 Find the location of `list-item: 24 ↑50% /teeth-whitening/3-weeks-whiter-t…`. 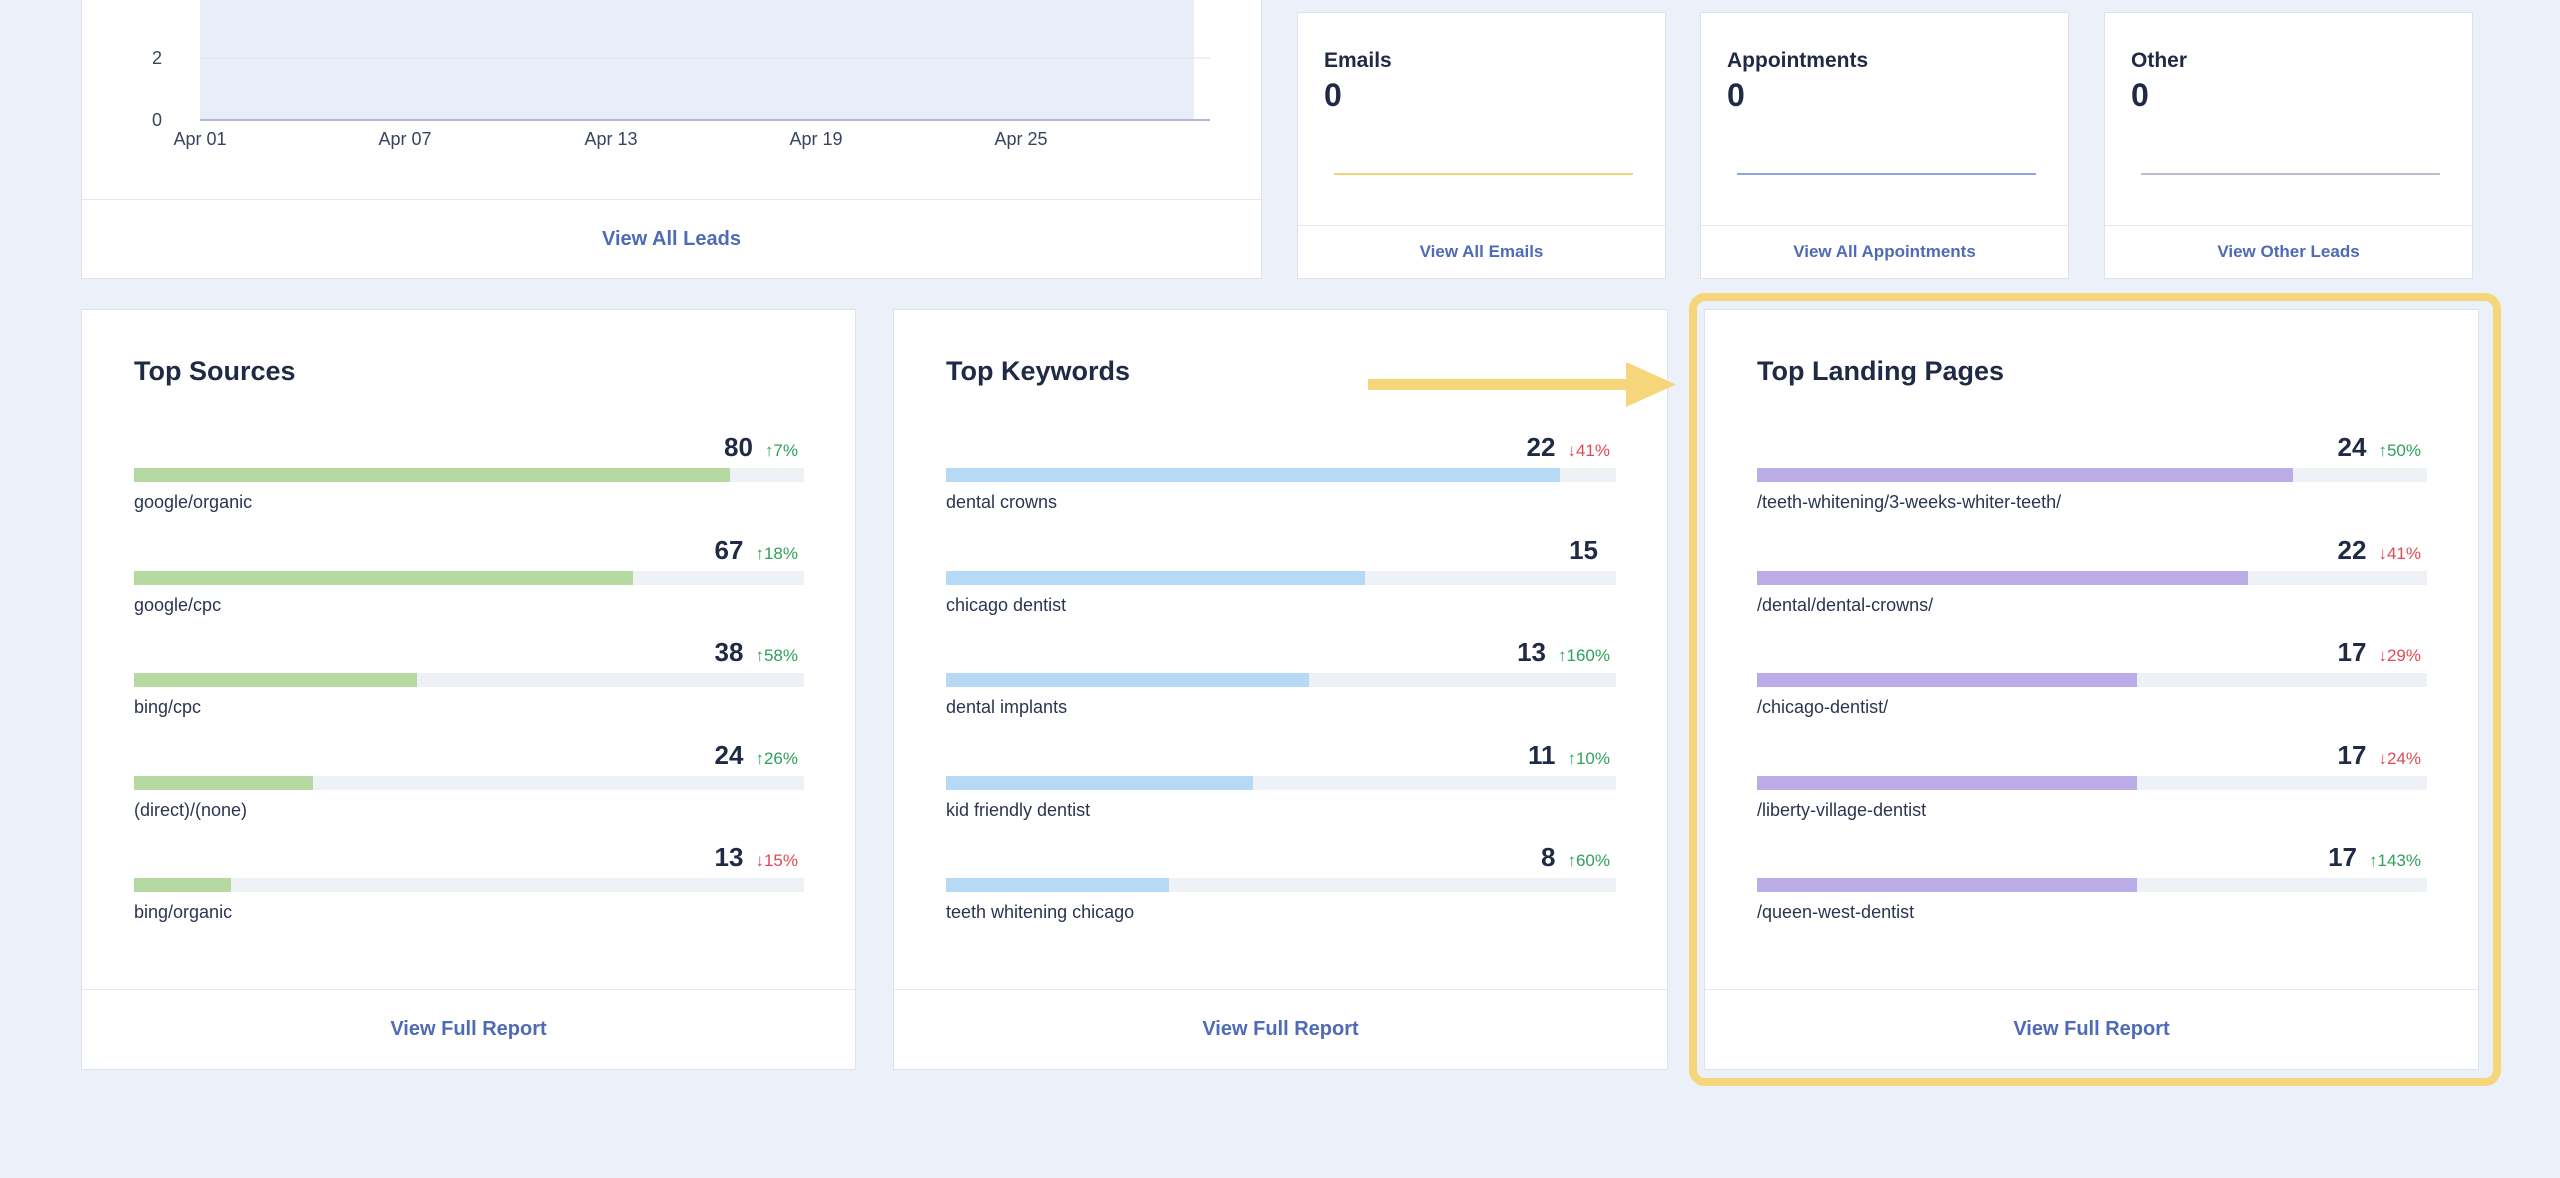

list-item: 24 ↑50% /teeth-whitening/3-weeks-whiter-t… is located at coordinates (2092, 483).